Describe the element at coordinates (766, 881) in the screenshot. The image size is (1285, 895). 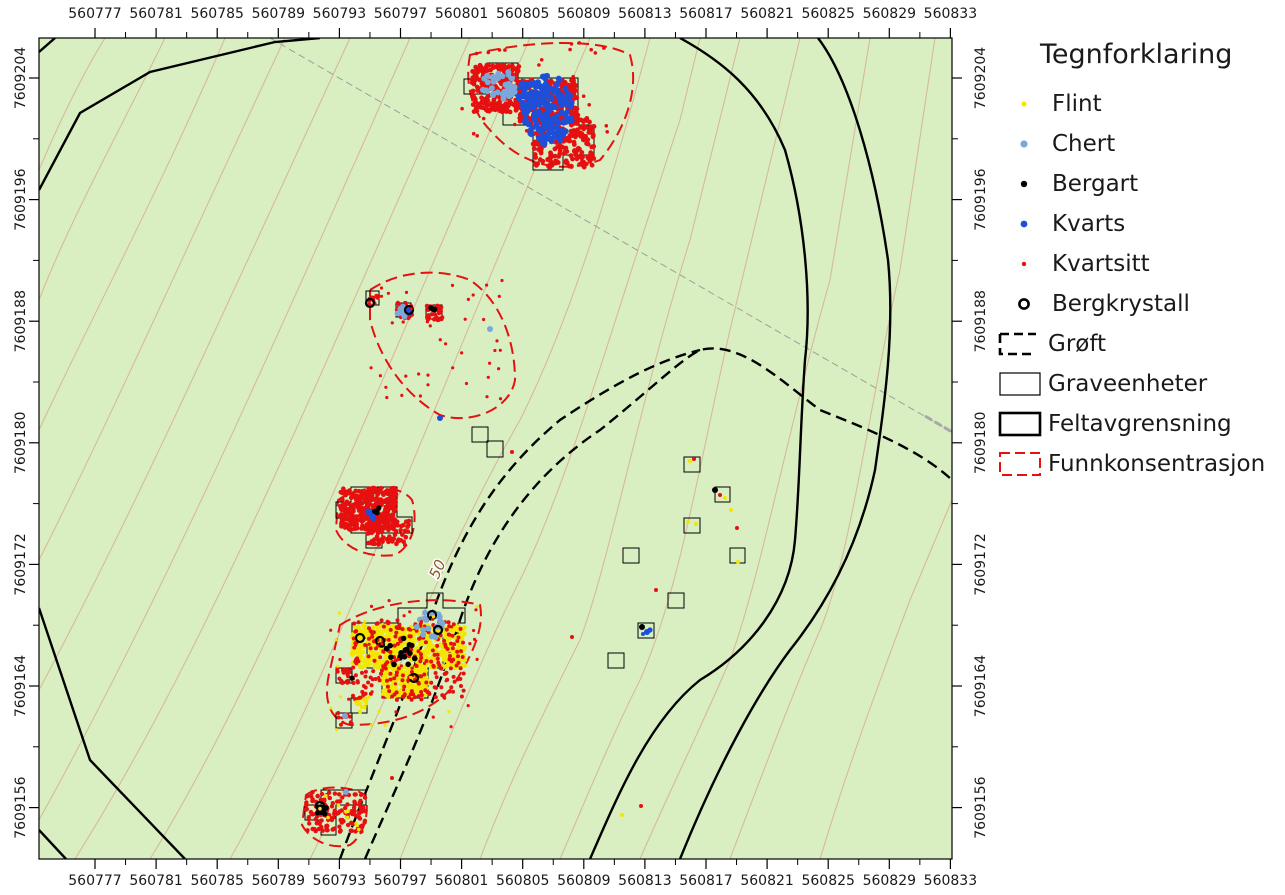
I see `x-tick-label: 560821` at that location.